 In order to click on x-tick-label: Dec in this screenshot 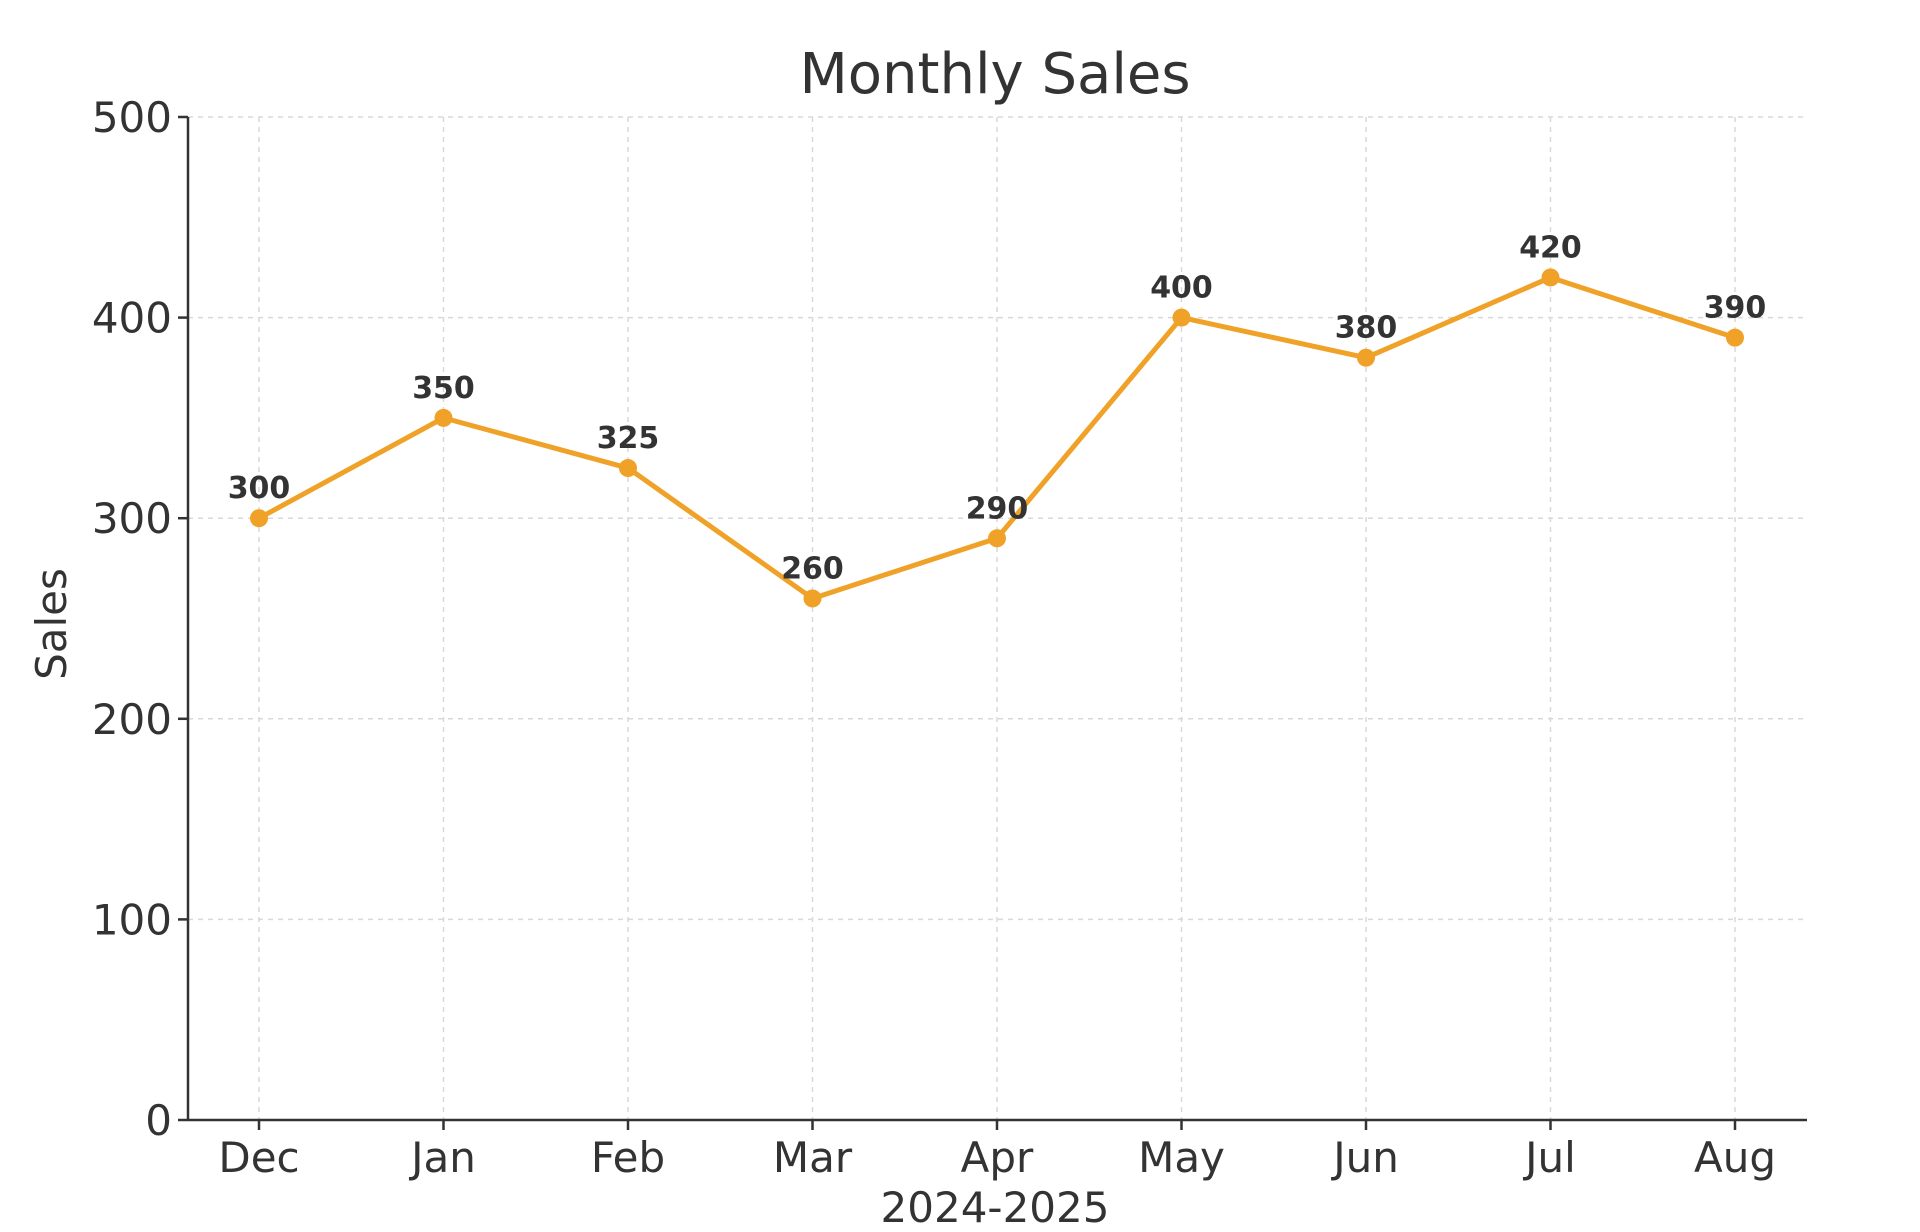, I will do `click(258, 1157)`.